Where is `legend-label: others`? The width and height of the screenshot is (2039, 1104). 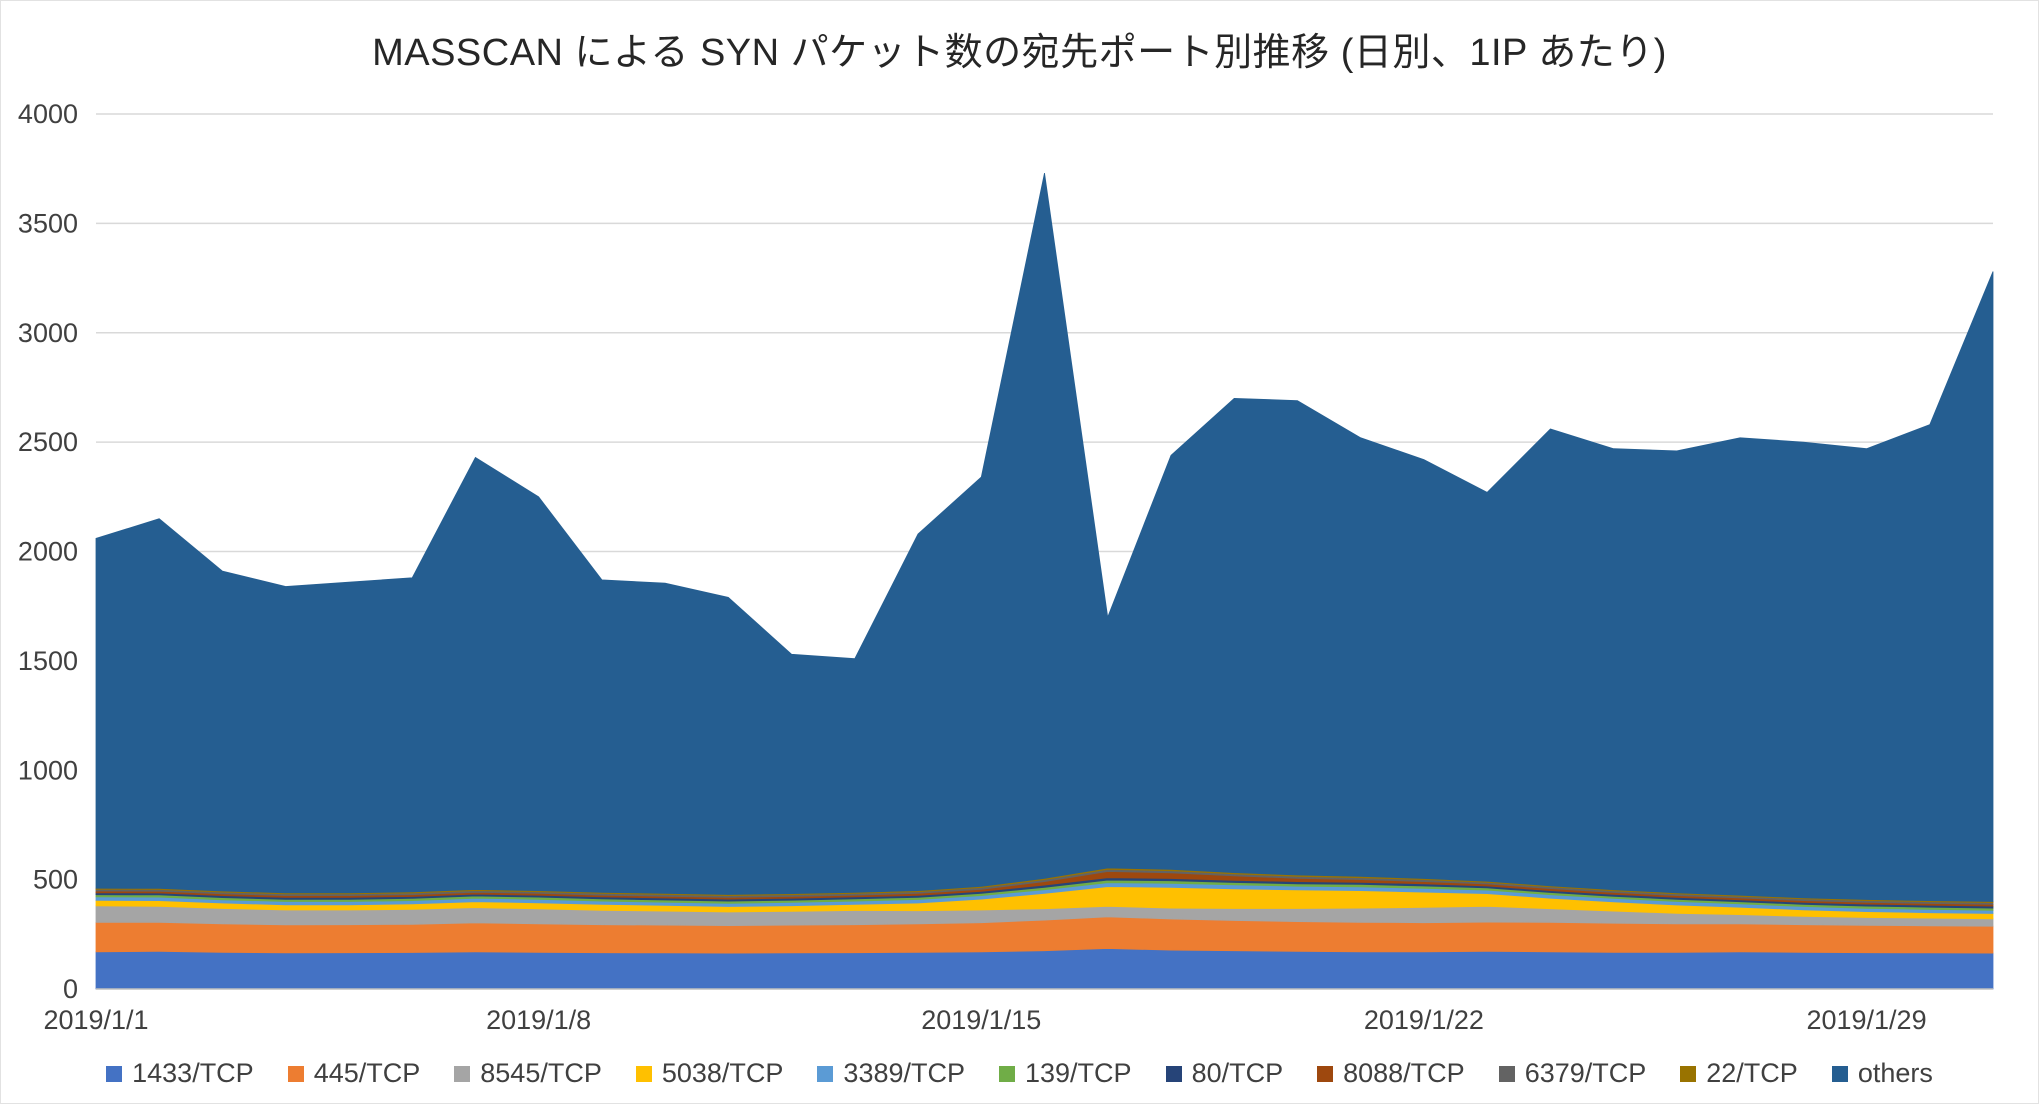 legend-label: others is located at coordinates (1895, 1073).